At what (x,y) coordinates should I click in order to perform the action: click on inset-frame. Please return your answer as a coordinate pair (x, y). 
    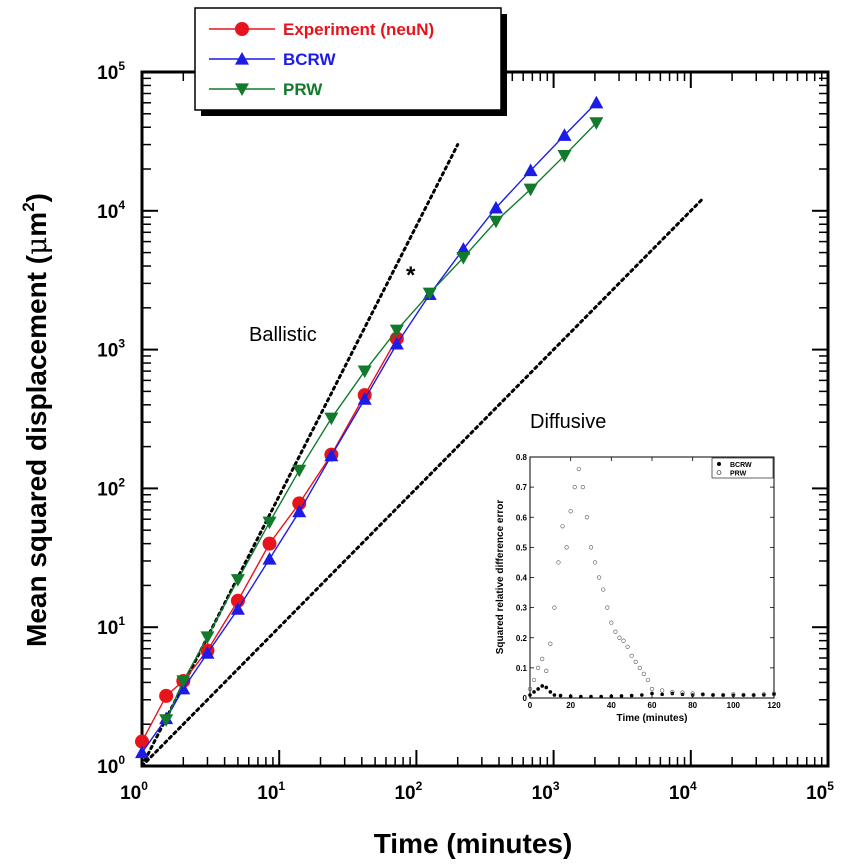
    Looking at the image, I should click on (652, 577).